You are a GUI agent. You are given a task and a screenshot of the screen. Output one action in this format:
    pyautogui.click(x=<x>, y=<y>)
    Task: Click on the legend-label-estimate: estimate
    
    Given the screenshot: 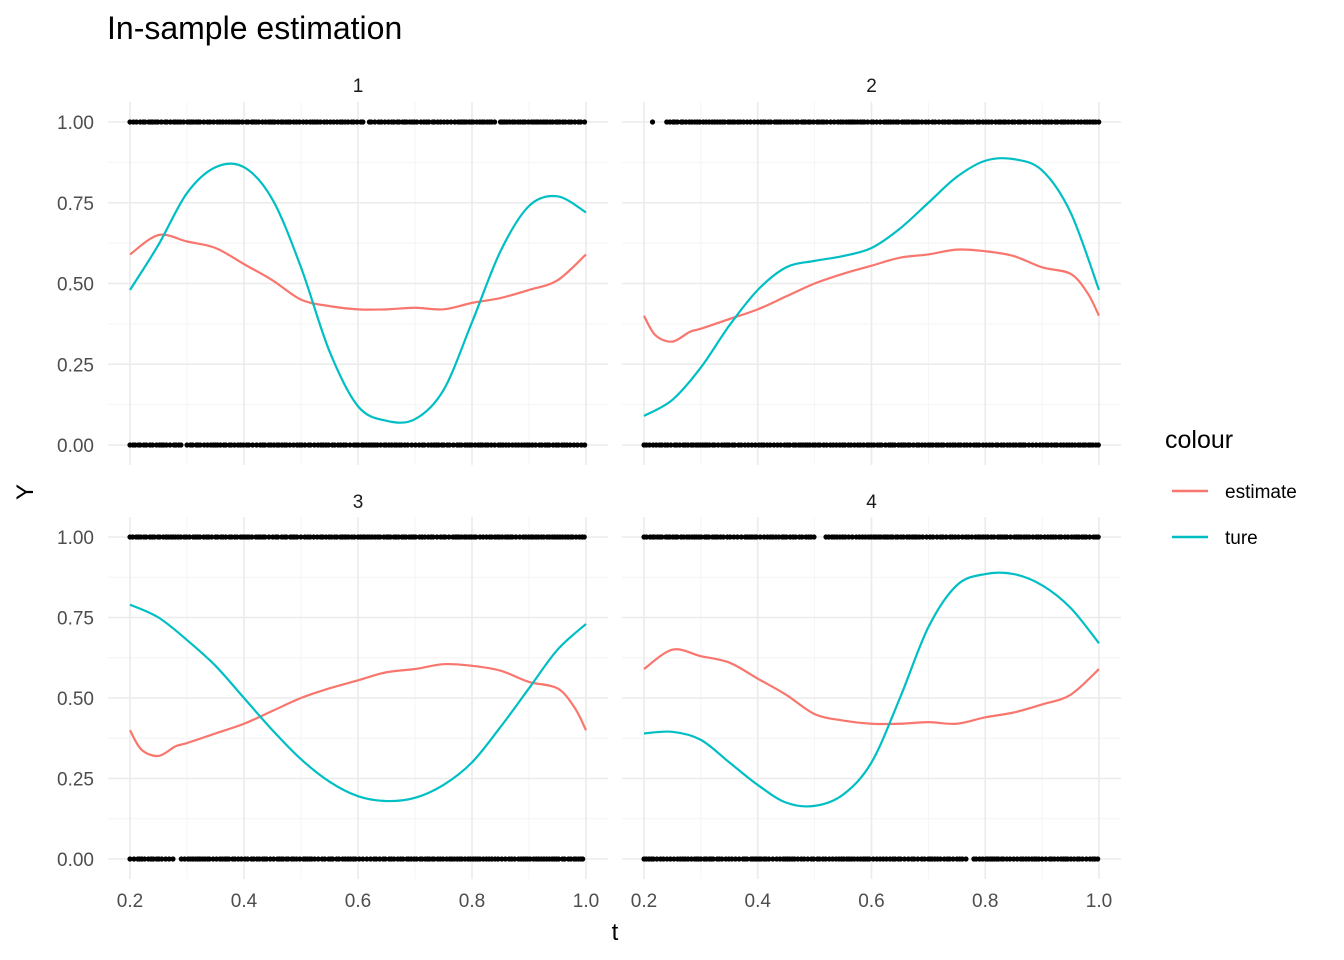 What is the action you would take?
    pyautogui.click(x=1261, y=492)
    